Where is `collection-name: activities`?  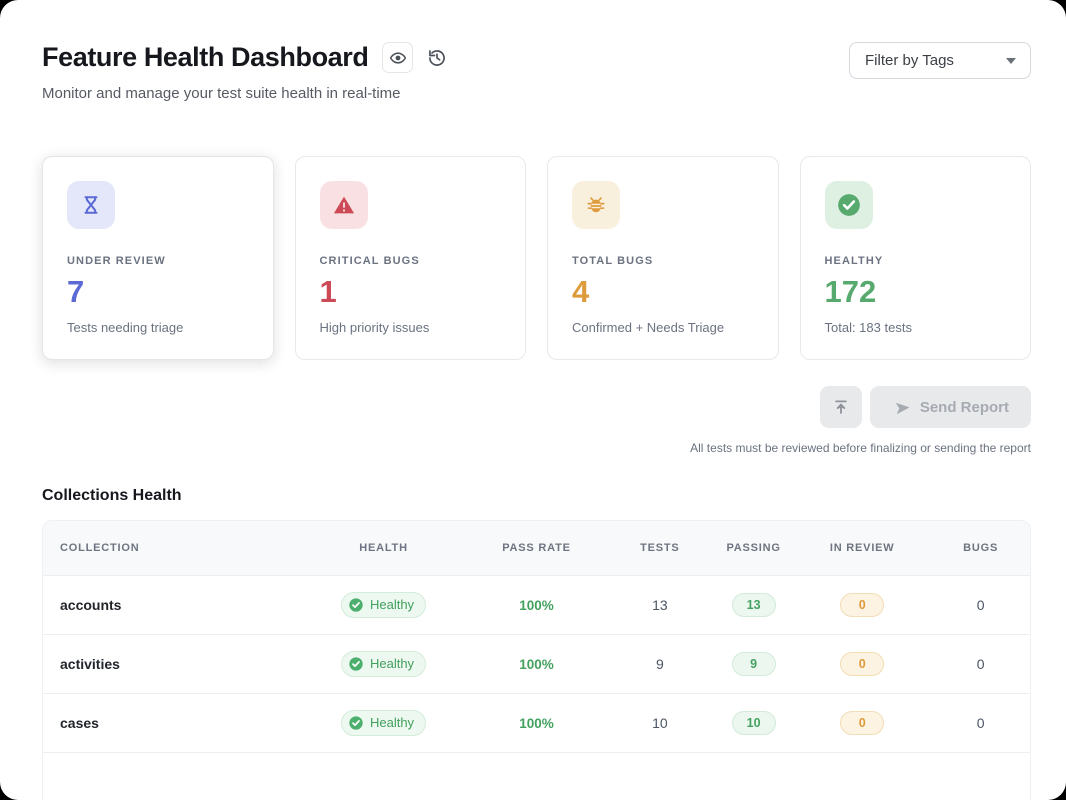
collection-name: activities is located at coordinates (171, 663).